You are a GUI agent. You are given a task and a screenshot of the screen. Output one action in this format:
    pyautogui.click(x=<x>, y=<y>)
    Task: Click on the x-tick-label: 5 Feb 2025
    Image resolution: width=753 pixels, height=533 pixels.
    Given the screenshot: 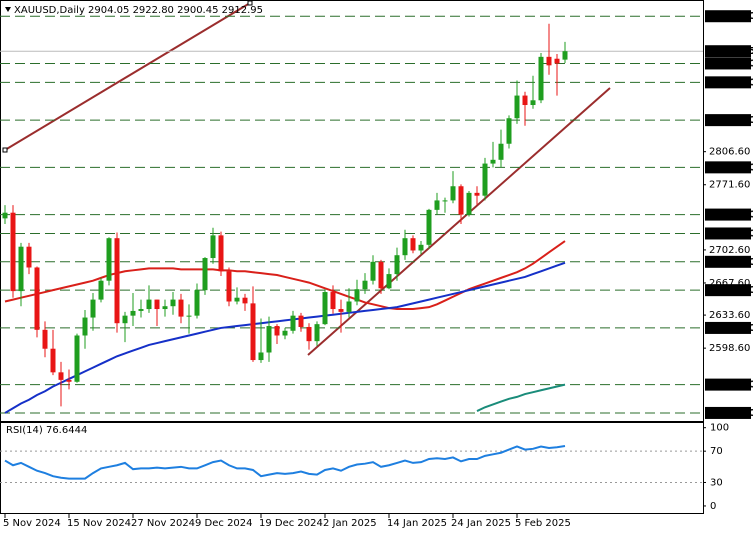 What is the action you would take?
    pyautogui.click(x=543, y=523)
    